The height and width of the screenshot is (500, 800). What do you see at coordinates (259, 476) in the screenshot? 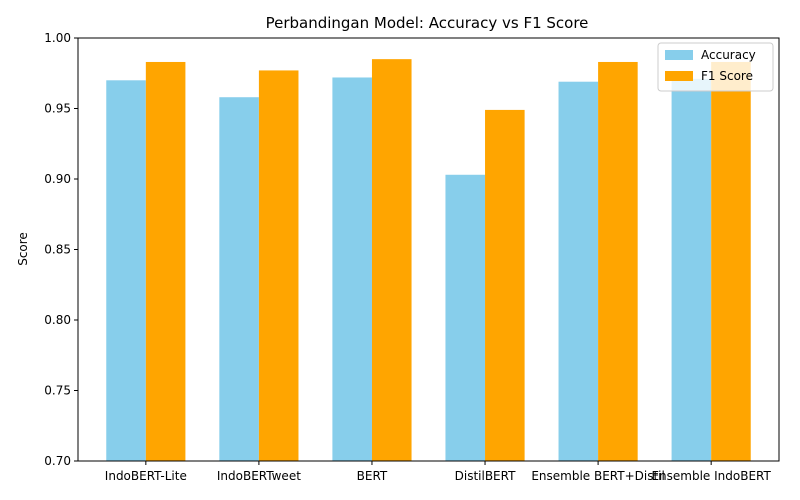
I see `x-tick-label: IndoBERTweet` at bounding box center [259, 476].